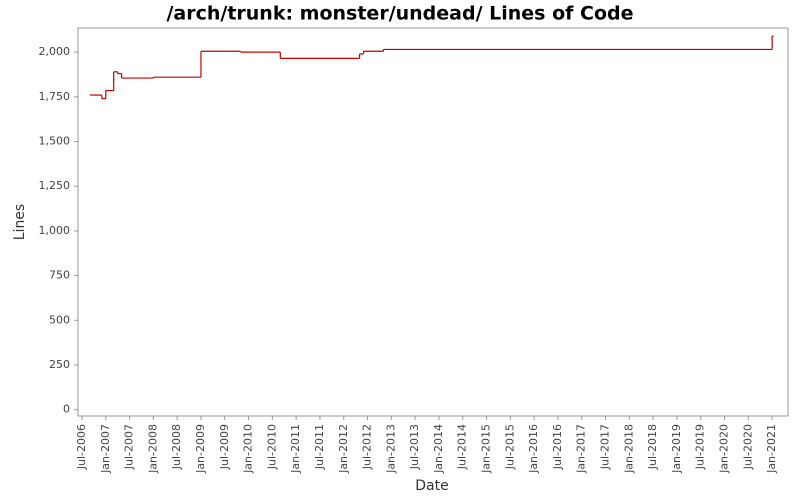 Image resolution: width=800 pixels, height=500 pixels. I want to click on y-tick-label: 1,500, so click(55, 141).